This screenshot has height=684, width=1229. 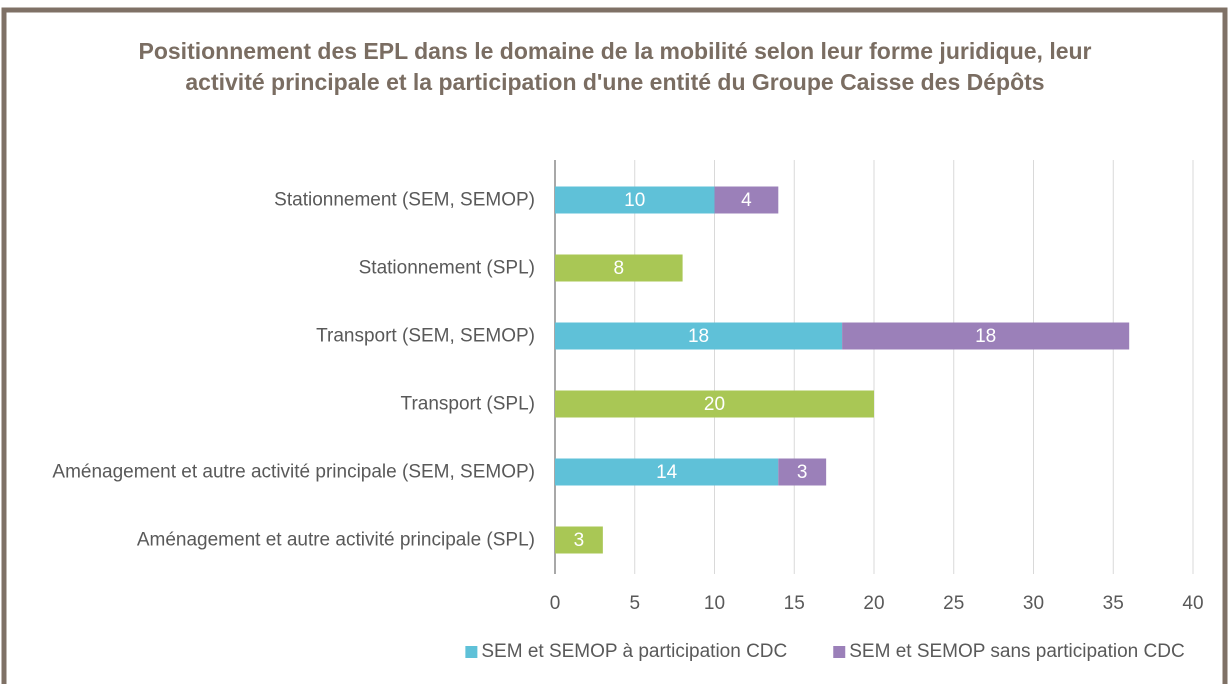 I want to click on x-tick-label: 20, so click(x=873, y=603).